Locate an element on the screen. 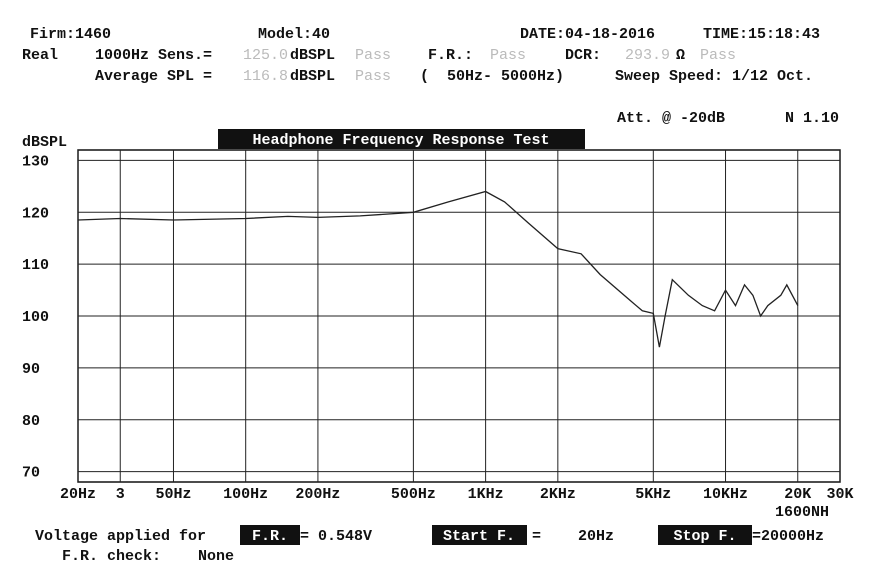 The width and height of the screenshot is (880, 575). x-tick-label: 200Hz is located at coordinates (317, 494).